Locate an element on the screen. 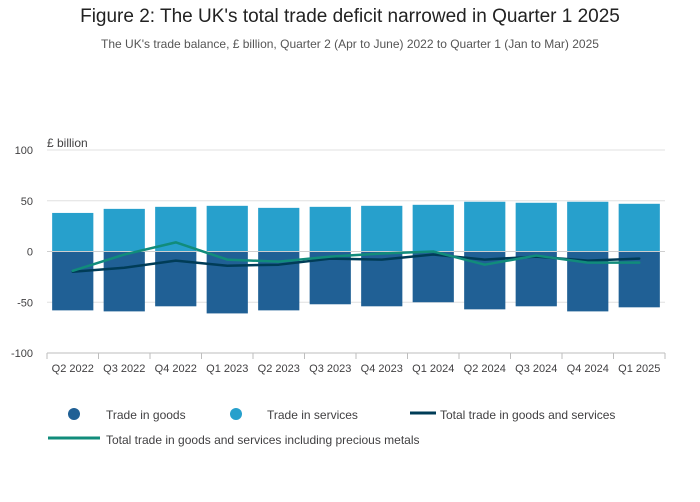 Image resolution: width=700 pixels, height=502 pixels. x-tick-label: Q4 2023 is located at coordinates (382, 369).